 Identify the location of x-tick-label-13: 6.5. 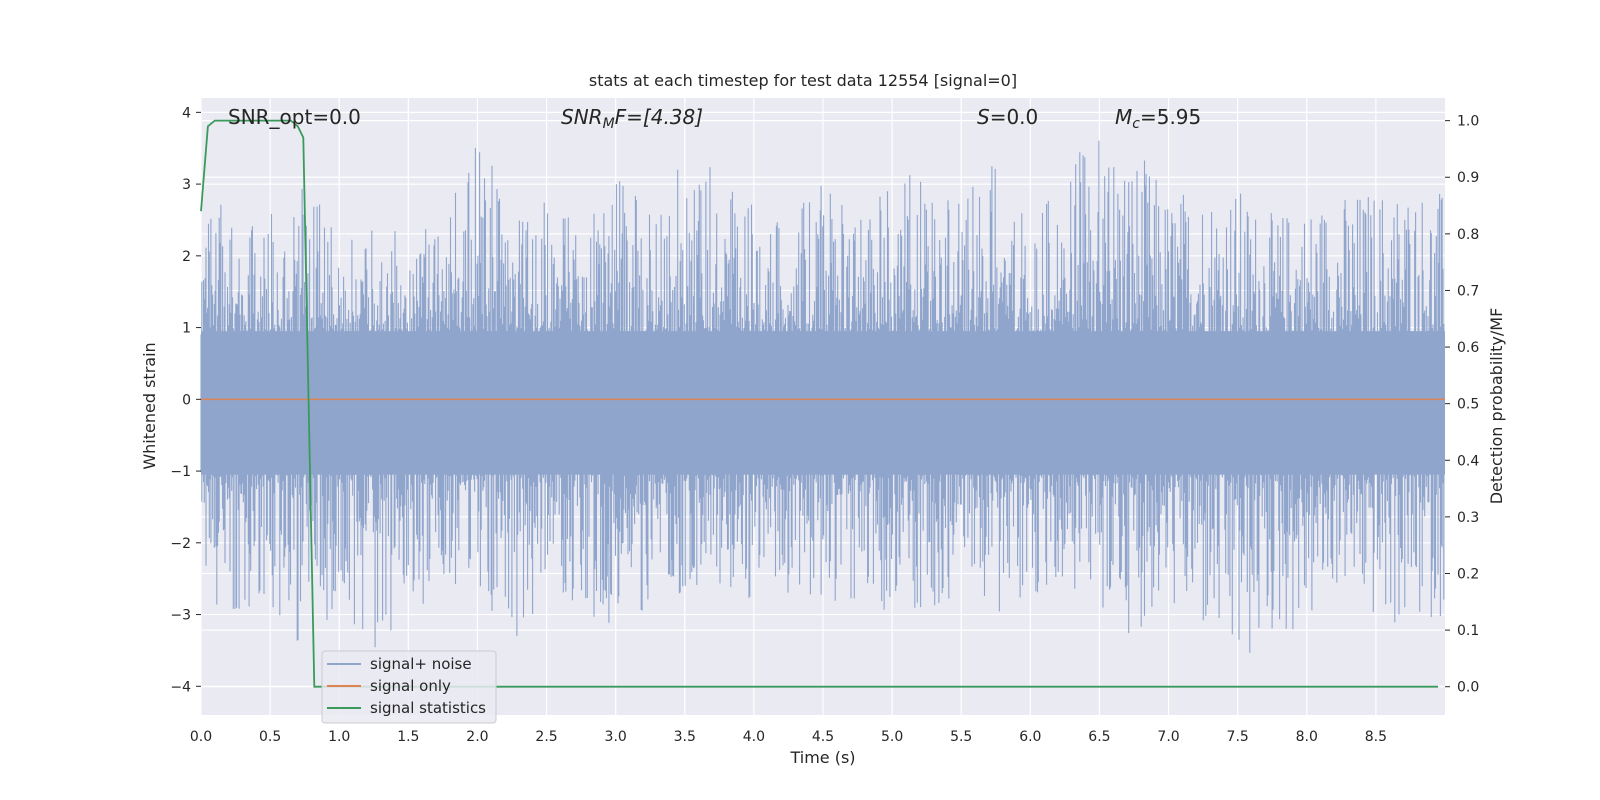
(1099, 737).